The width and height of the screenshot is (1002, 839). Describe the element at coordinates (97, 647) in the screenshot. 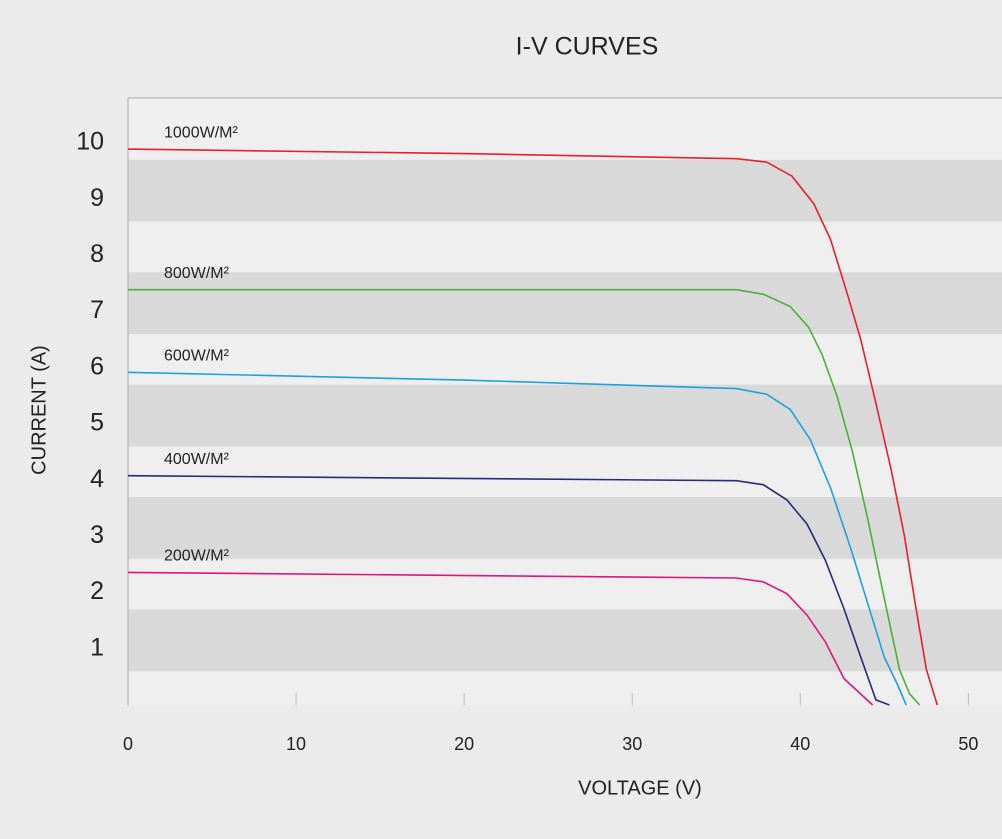

I see `y-tick-label: 1` at that location.